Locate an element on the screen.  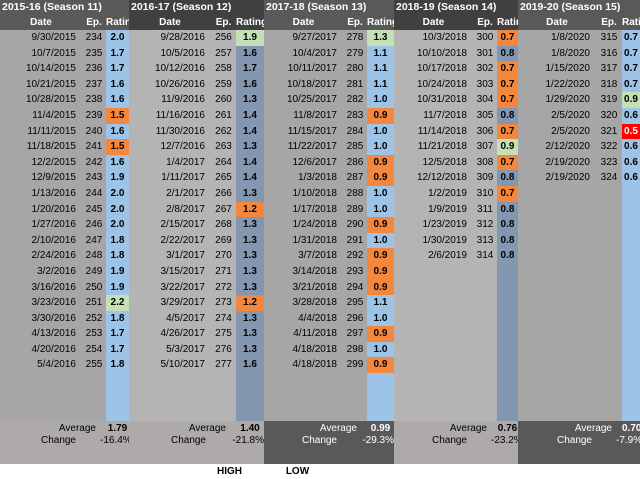
date-cell: 3/21/2018 is located at coordinates (315, 287).